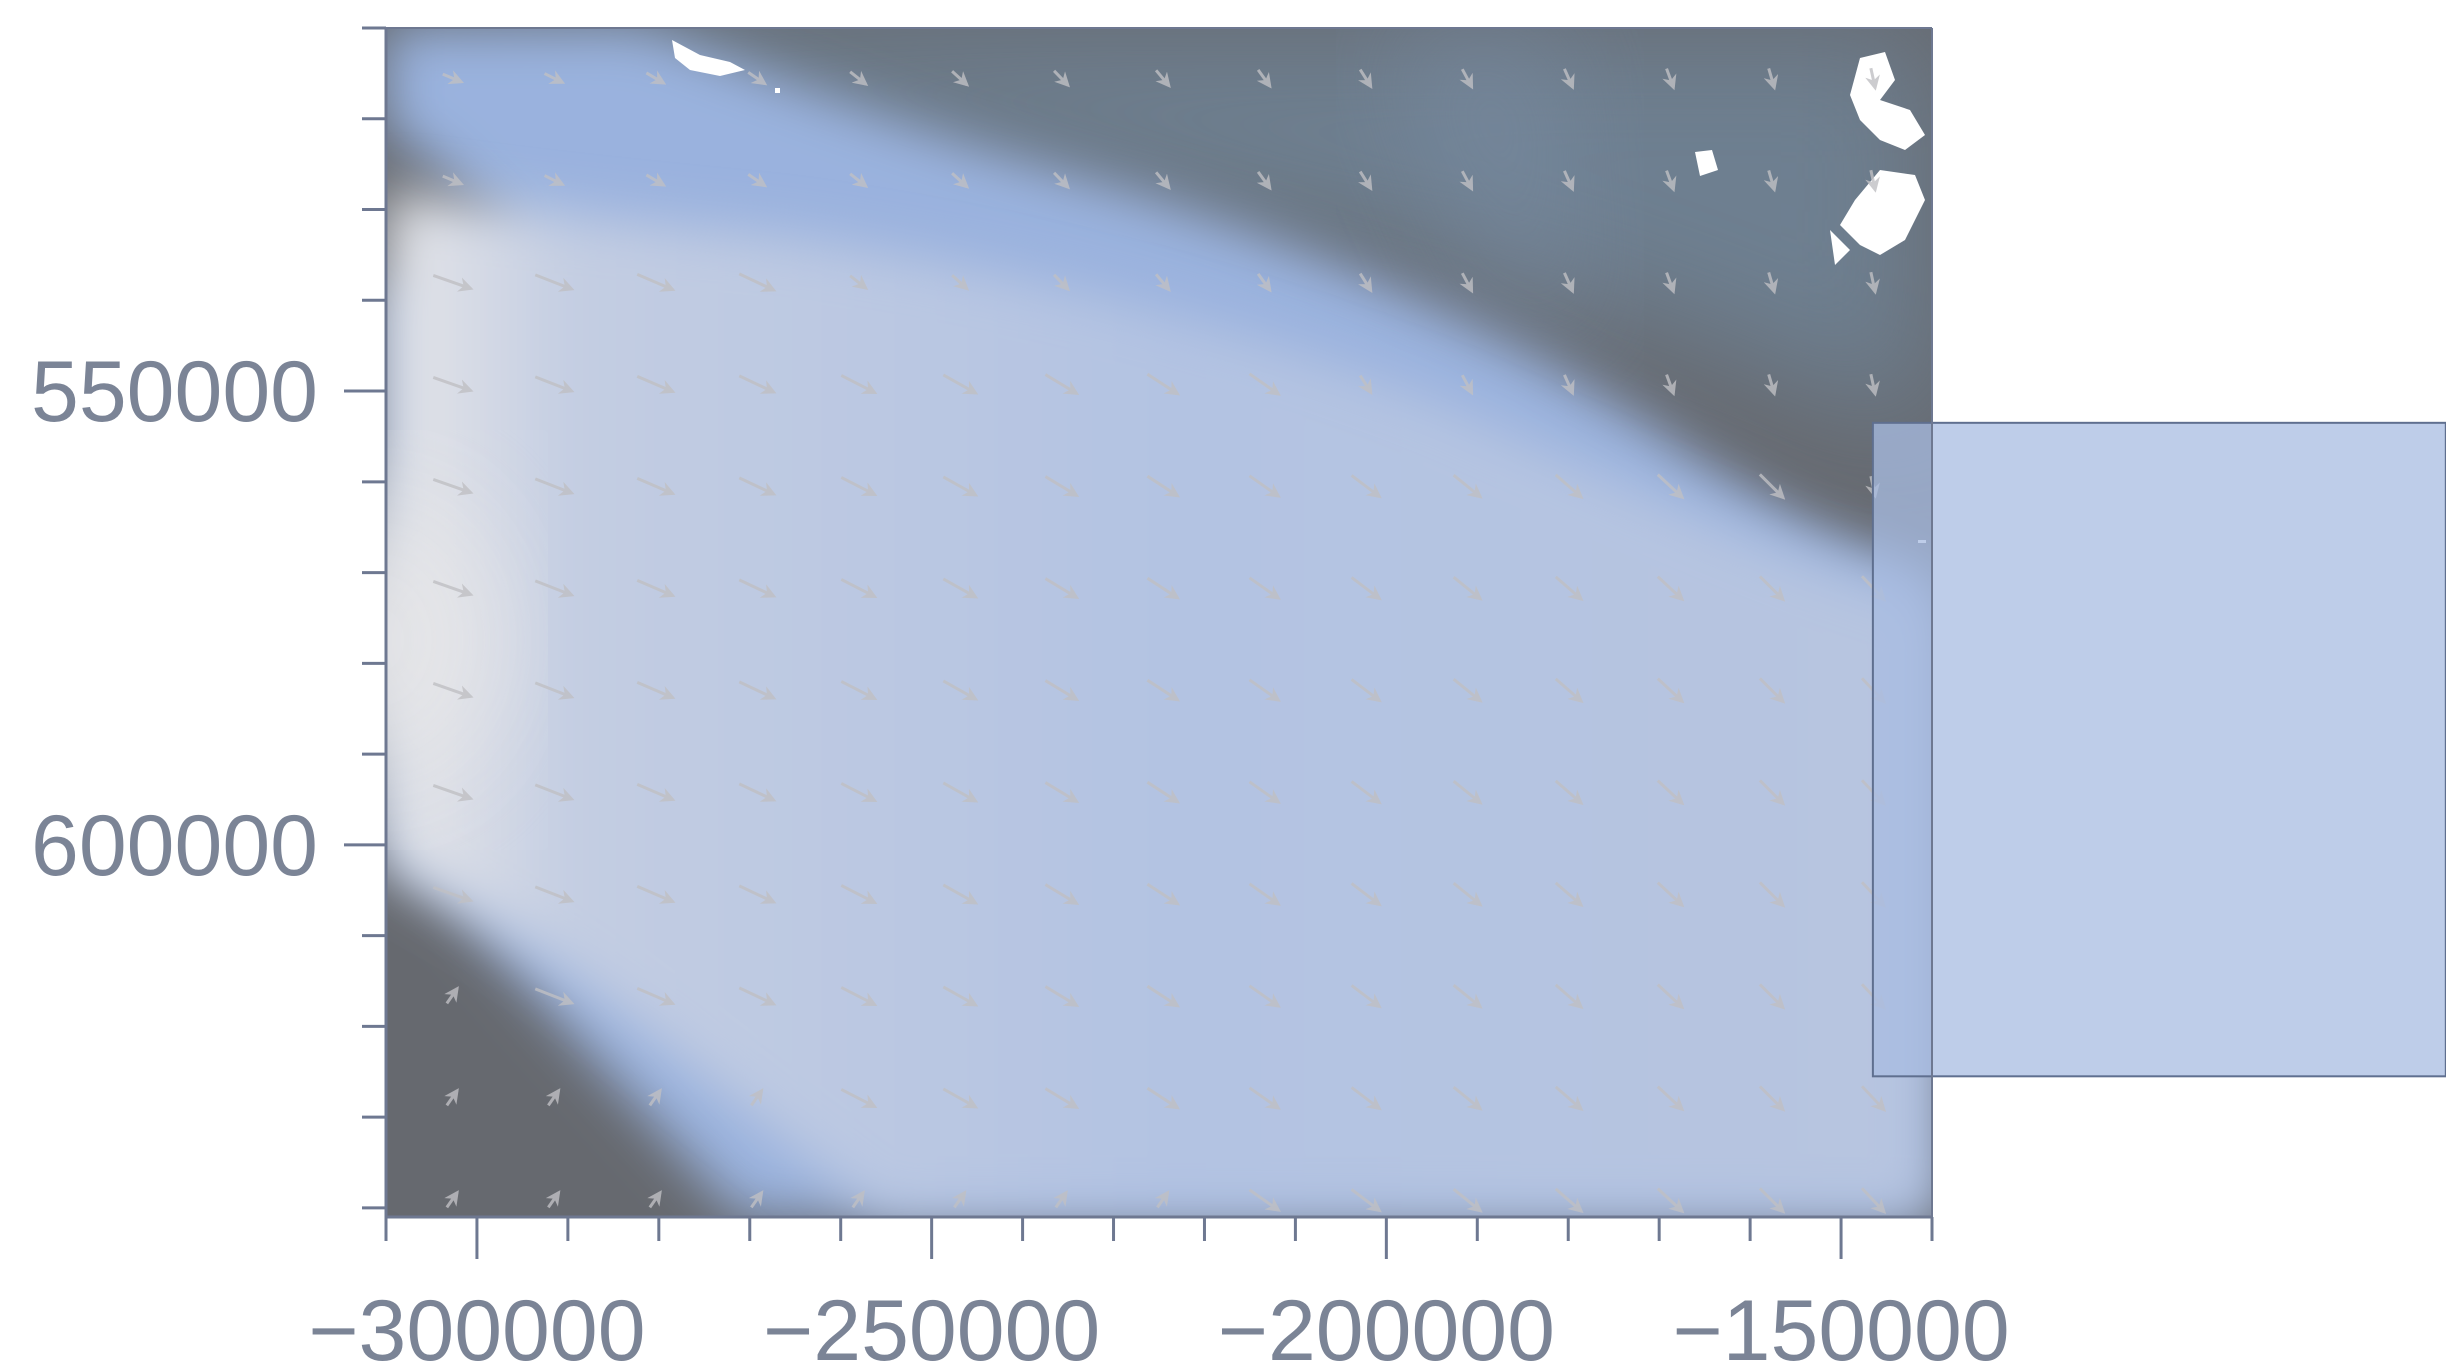 This screenshot has height=1370, width=2446. I want to click on x-tick-label: −250000, so click(931, 1326).